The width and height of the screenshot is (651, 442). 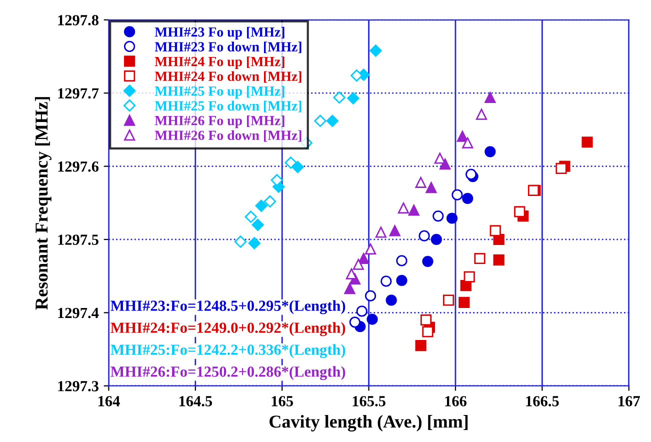 What do you see at coordinates (282, 401) in the screenshot?
I see `x-tick-label: 165` at bounding box center [282, 401].